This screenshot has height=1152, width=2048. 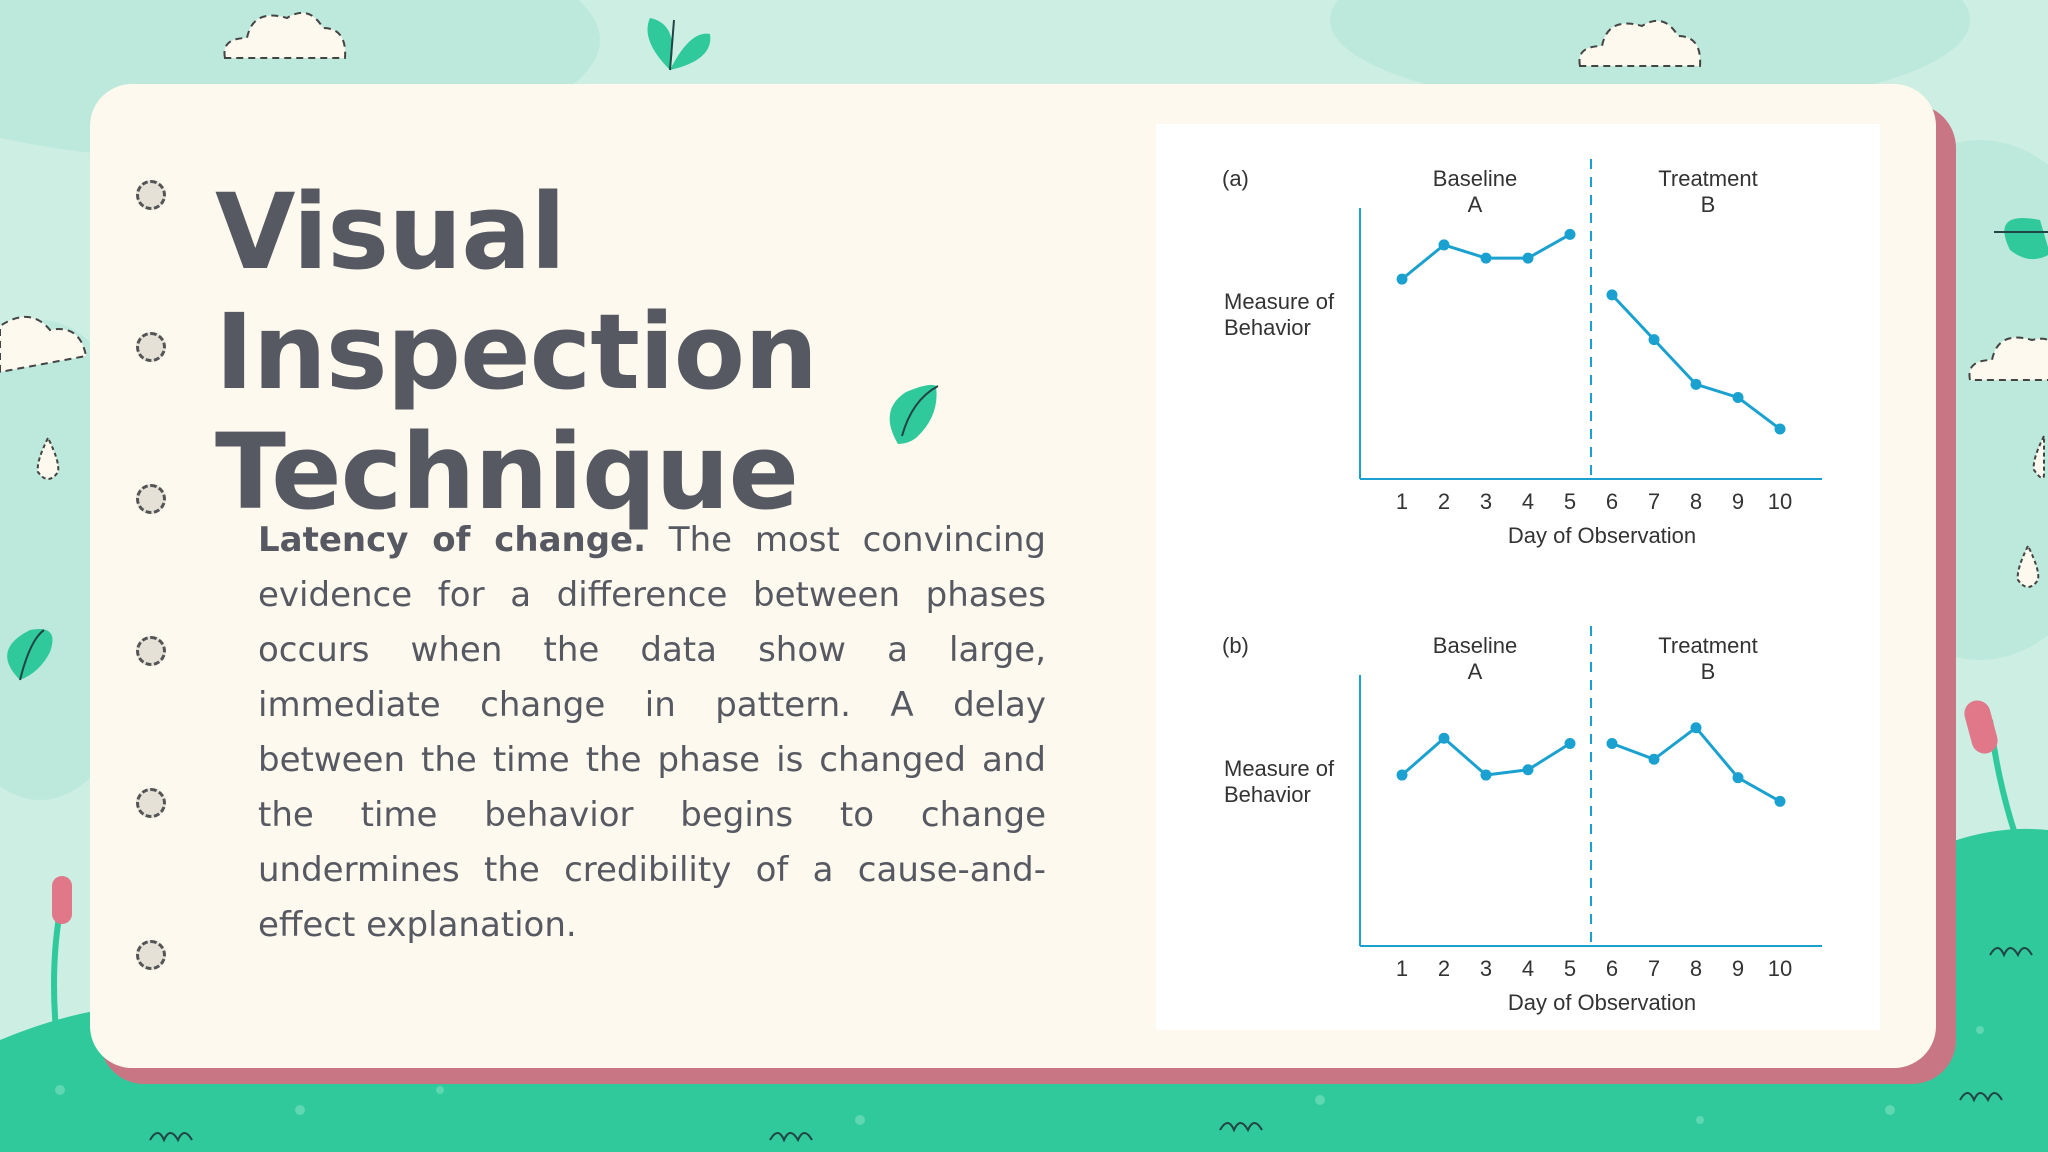 What do you see at coordinates (516, 292) in the screenshot?
I see `title-line-1: Visual Inspection` at bounding box center [516, 292].